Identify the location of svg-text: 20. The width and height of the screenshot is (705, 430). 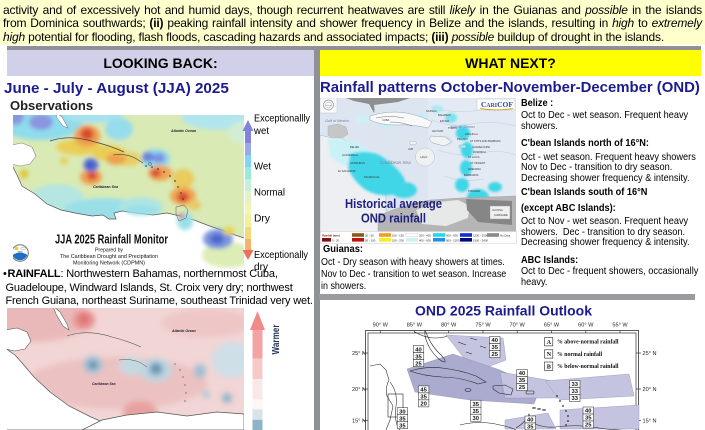
(423, 405).